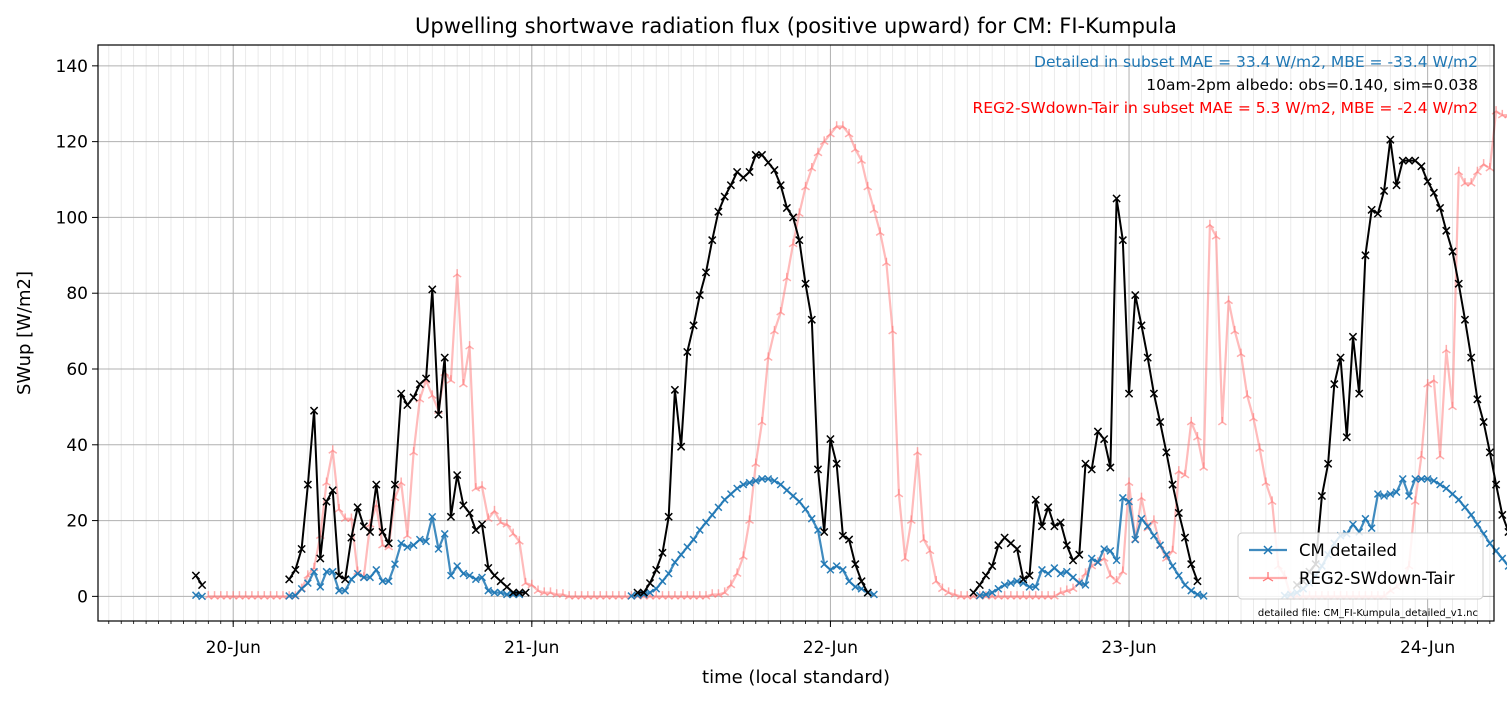 The width and height of the screenshot is (1507, 701). I want to click on legend-box, so click(1360, 566).